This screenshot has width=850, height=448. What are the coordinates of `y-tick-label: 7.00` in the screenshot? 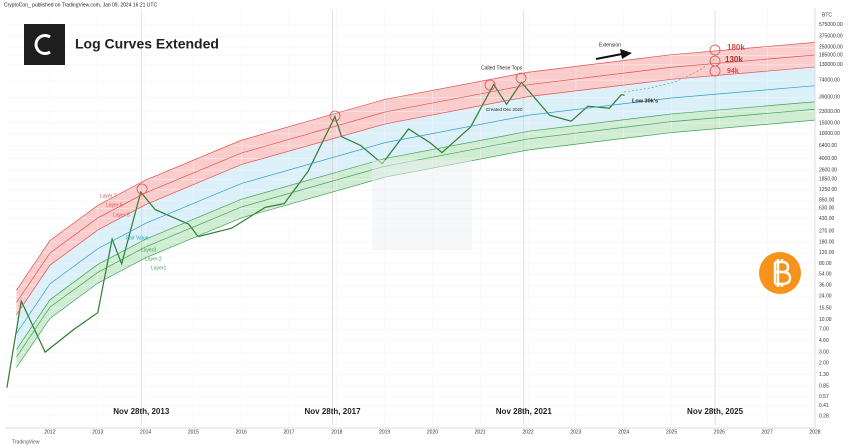 It's located at (824, 330).